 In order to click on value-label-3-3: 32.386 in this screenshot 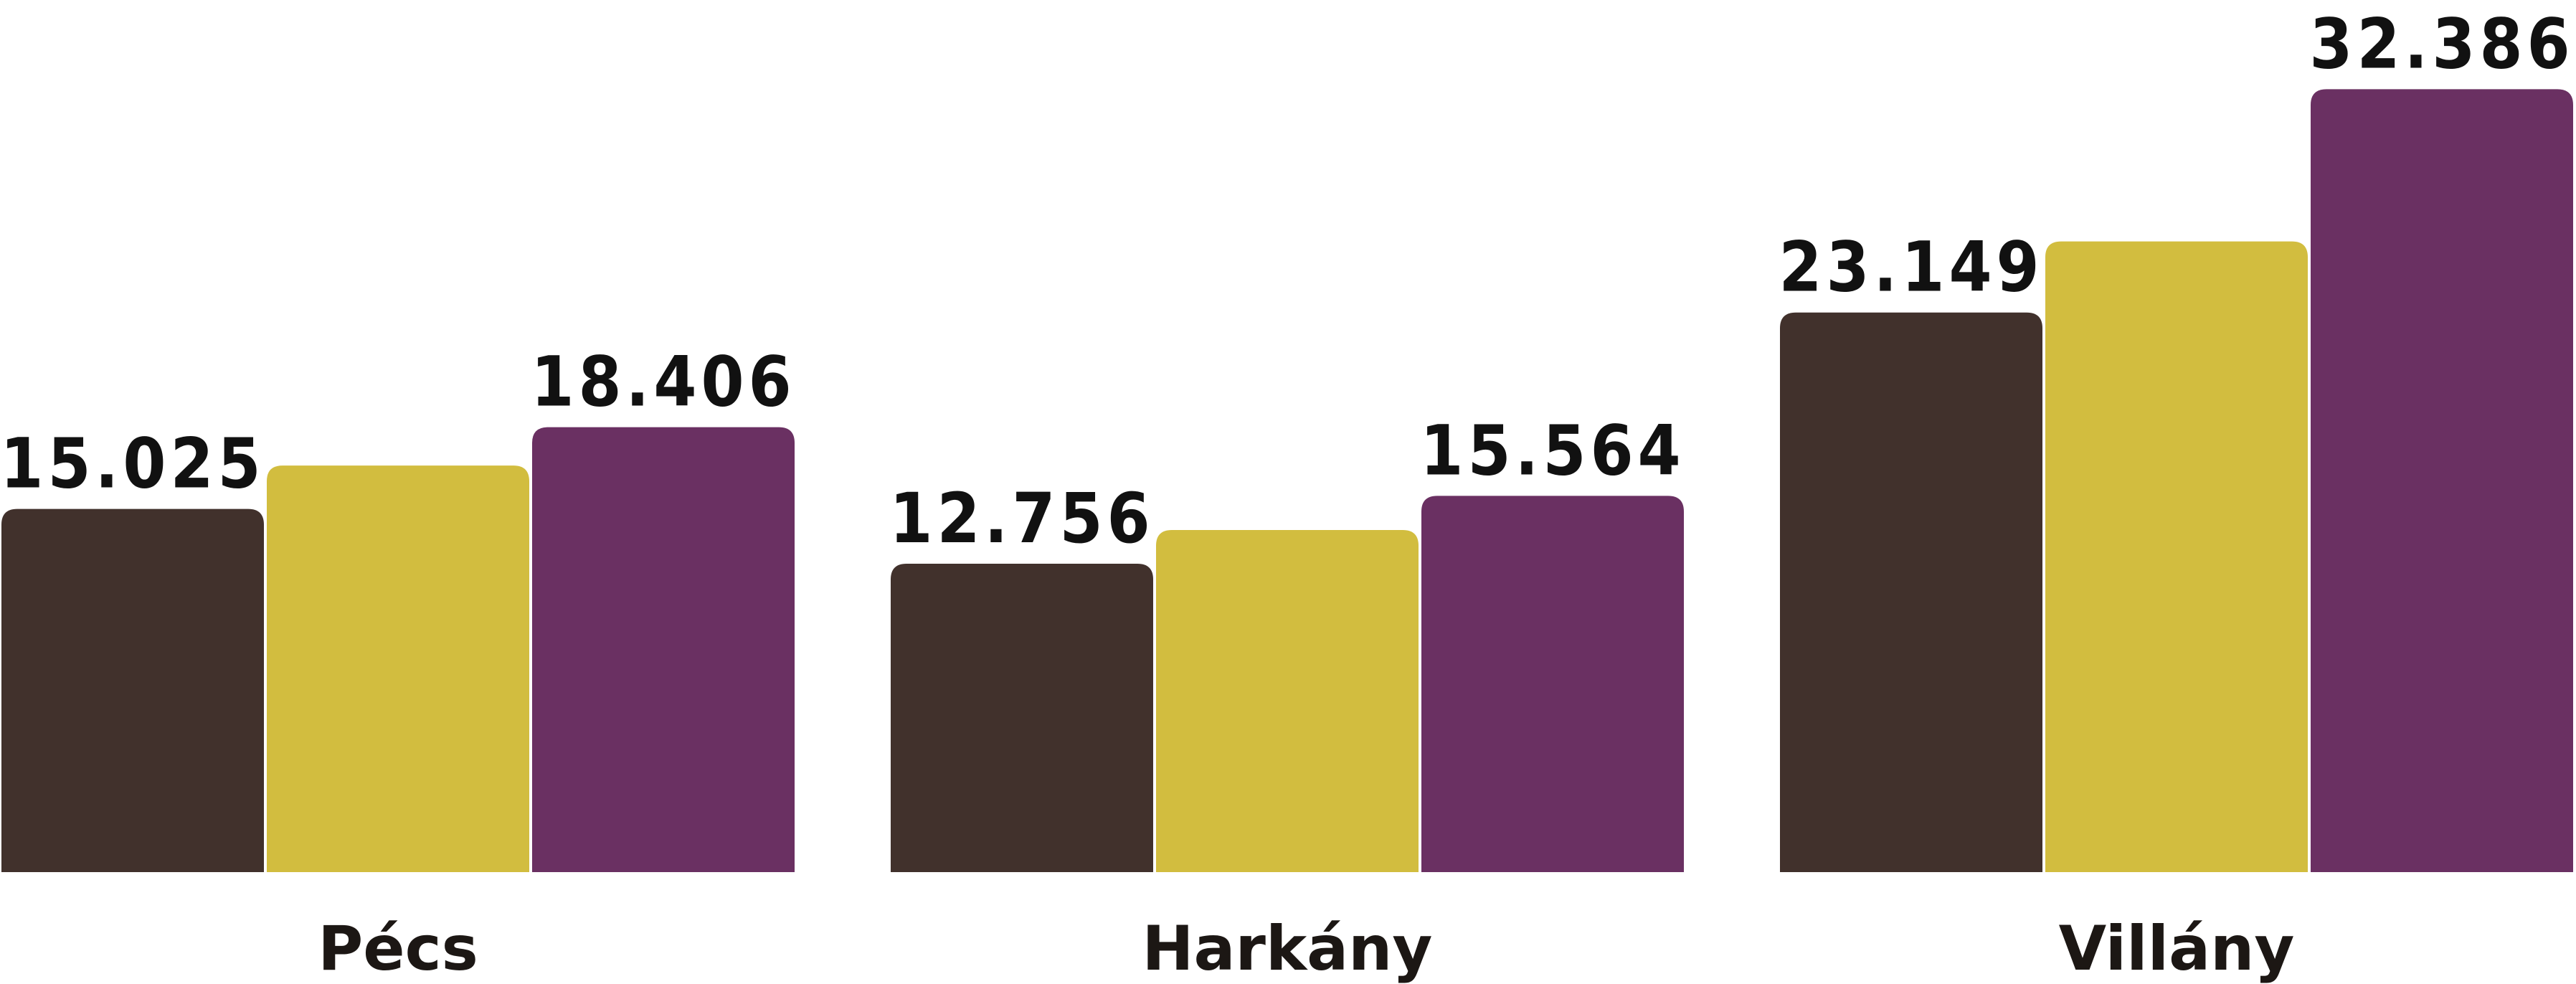, I will do `click(2441, 44)`.